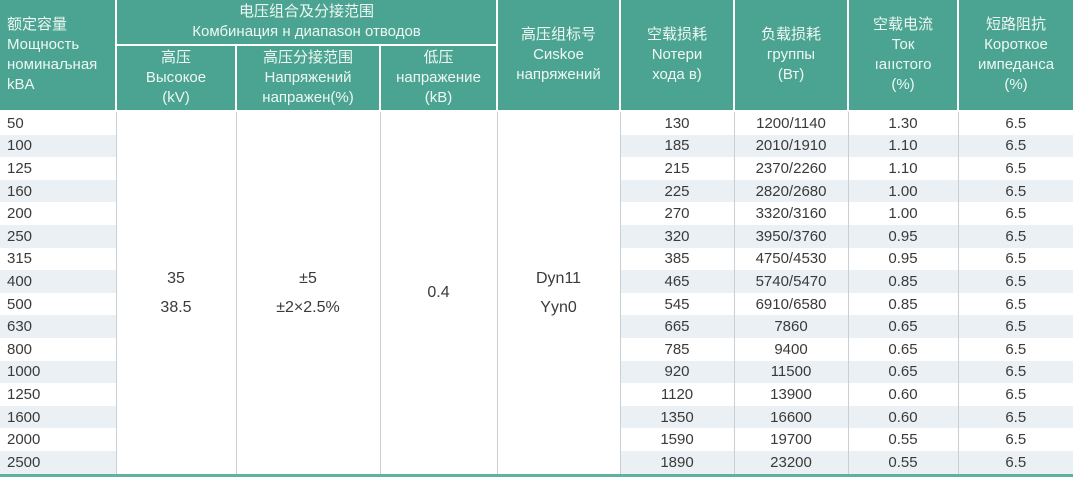 The image size is (1073, 477). Describe the element at coordinates (536, 439) in the screenshot. I see `table-row: 2000 1590 19700 0.55 6.5` at that location.